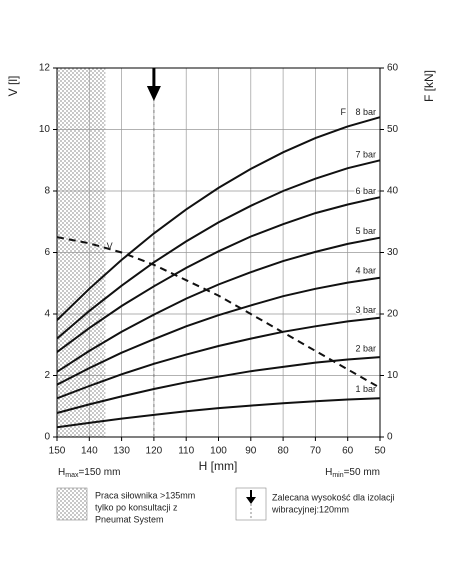 The width and height of the screenshot is (452, 584). What do you see at coordinates (344, 112) in the screenshot?
I see `force-label: F` at bounding box center [344, 112].